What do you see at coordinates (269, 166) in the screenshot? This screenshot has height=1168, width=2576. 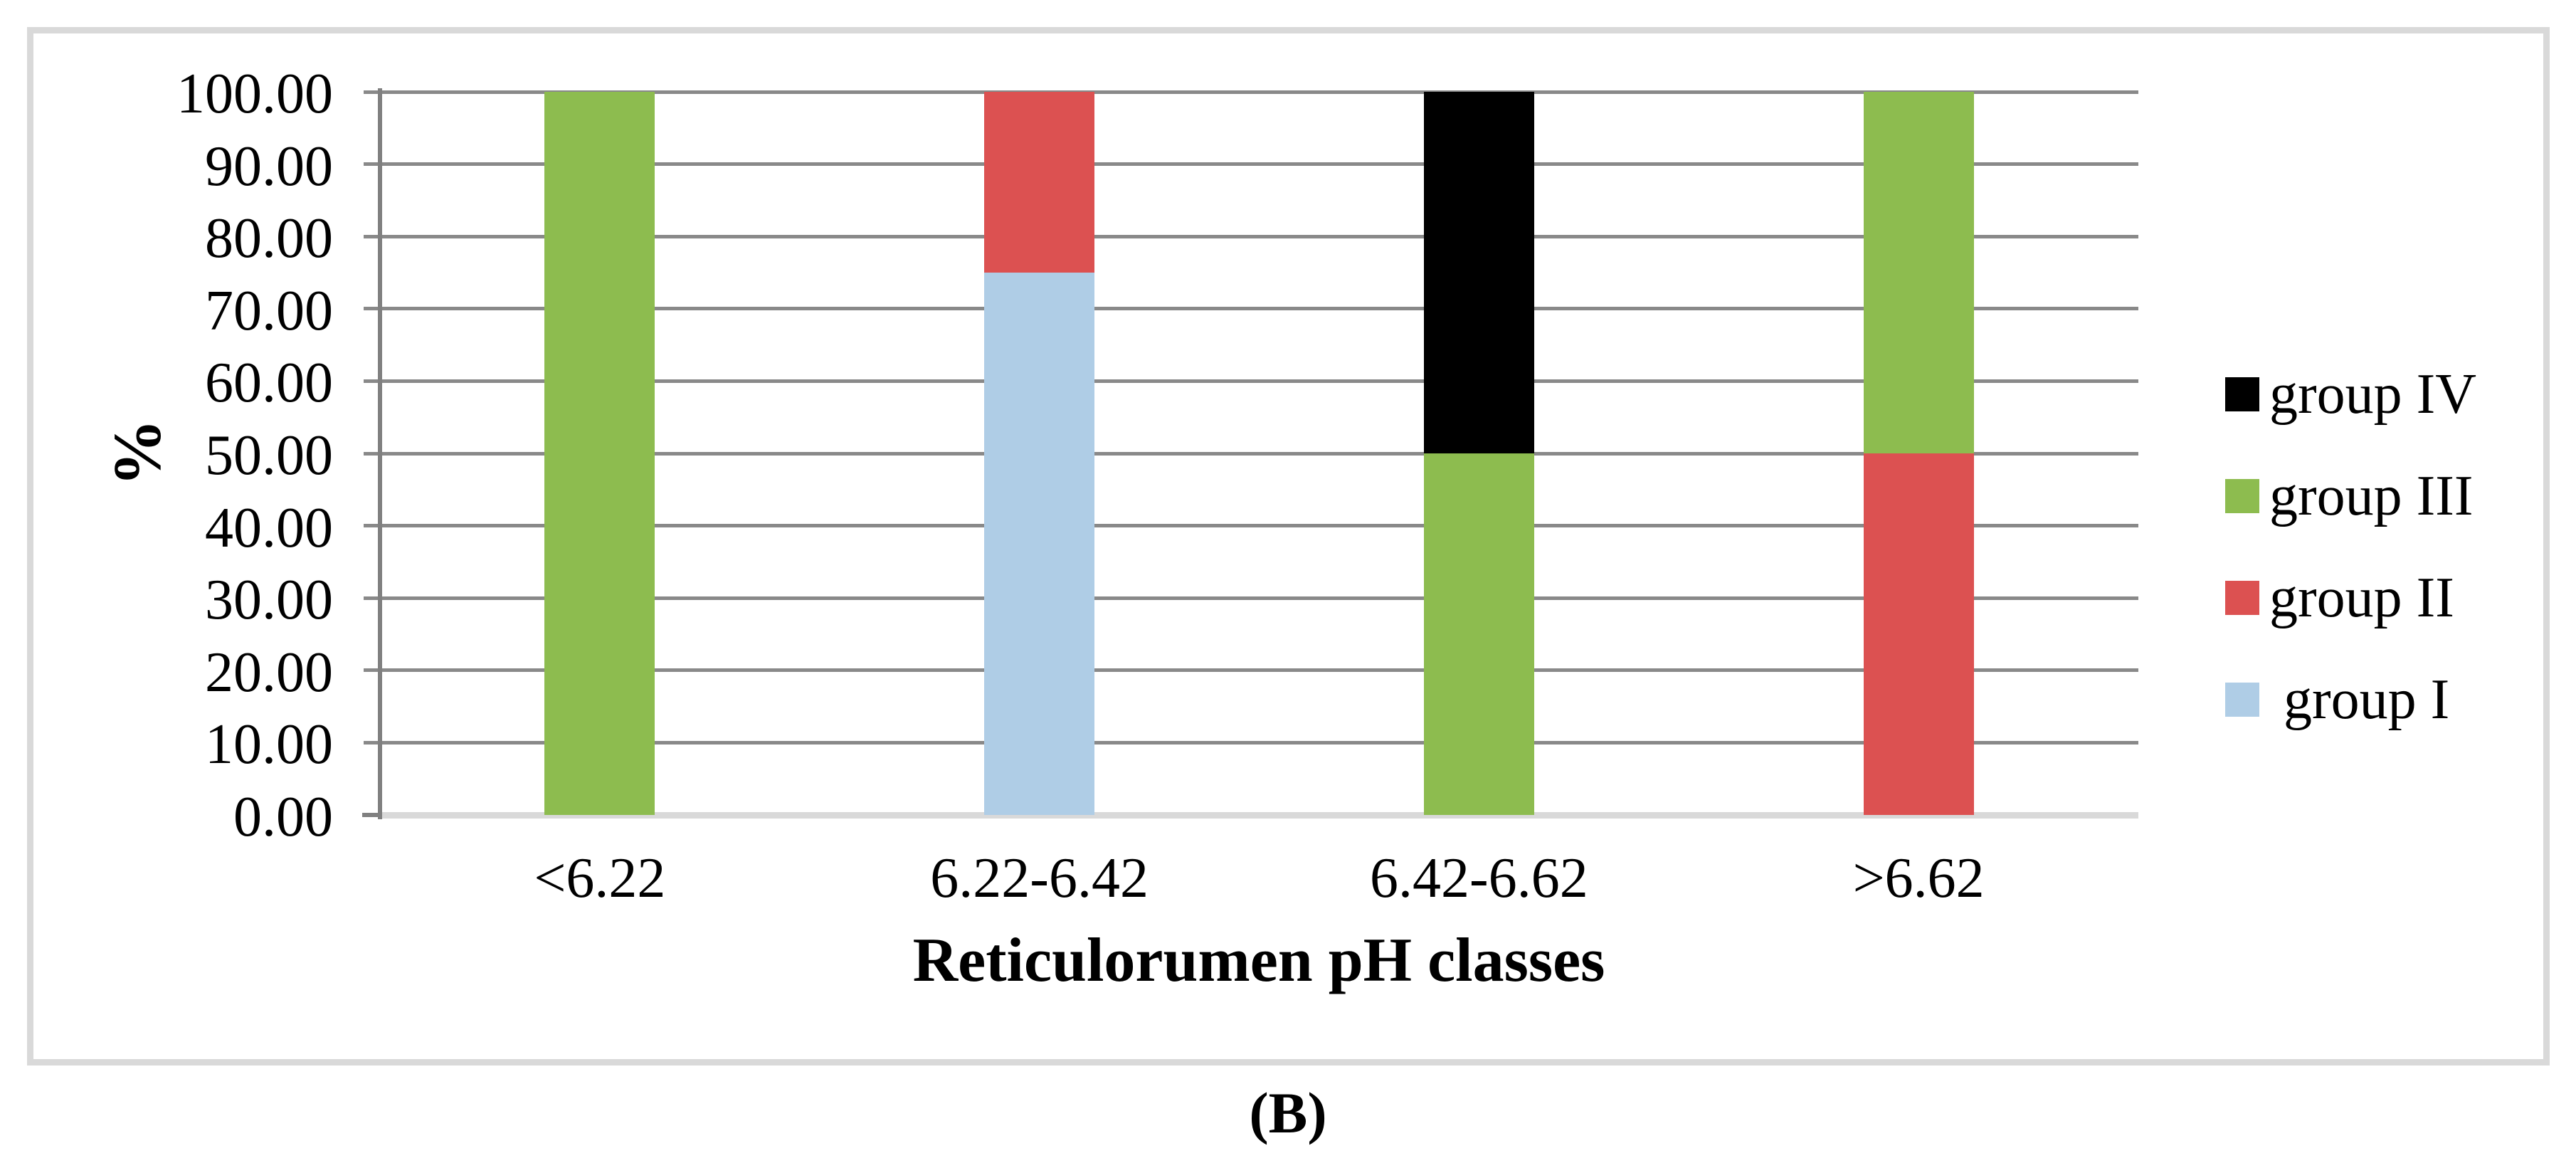 I see `y-tick-label: 90.00` at bounding box center [269, 166].